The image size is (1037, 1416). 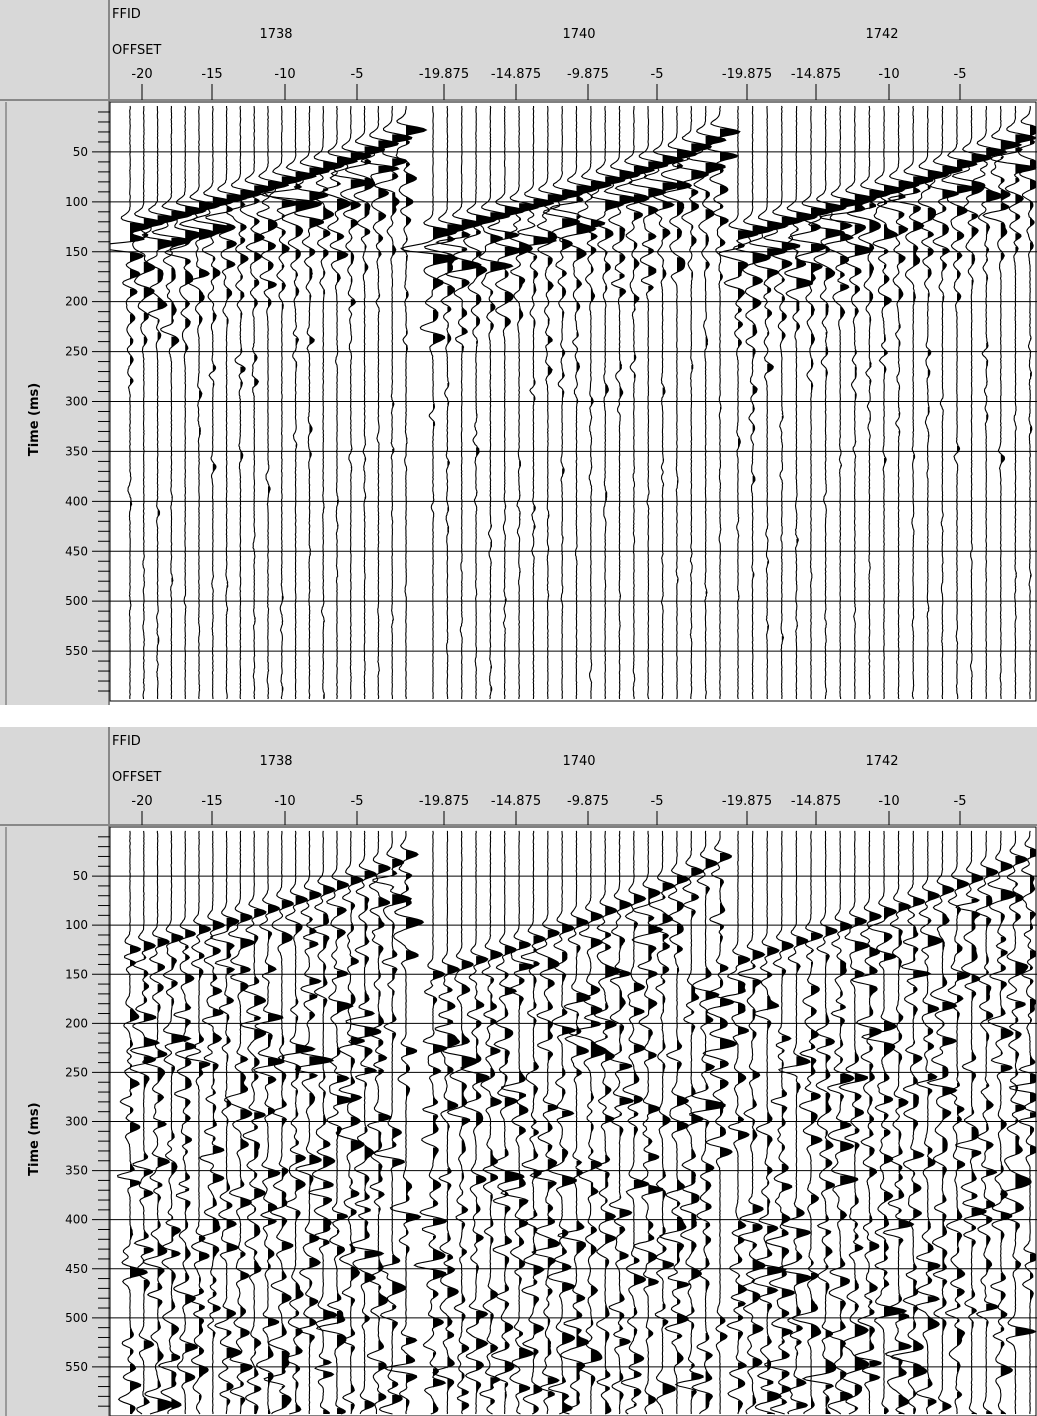 I want to click on y-tick-label: 150, so click(x=76, y=974).